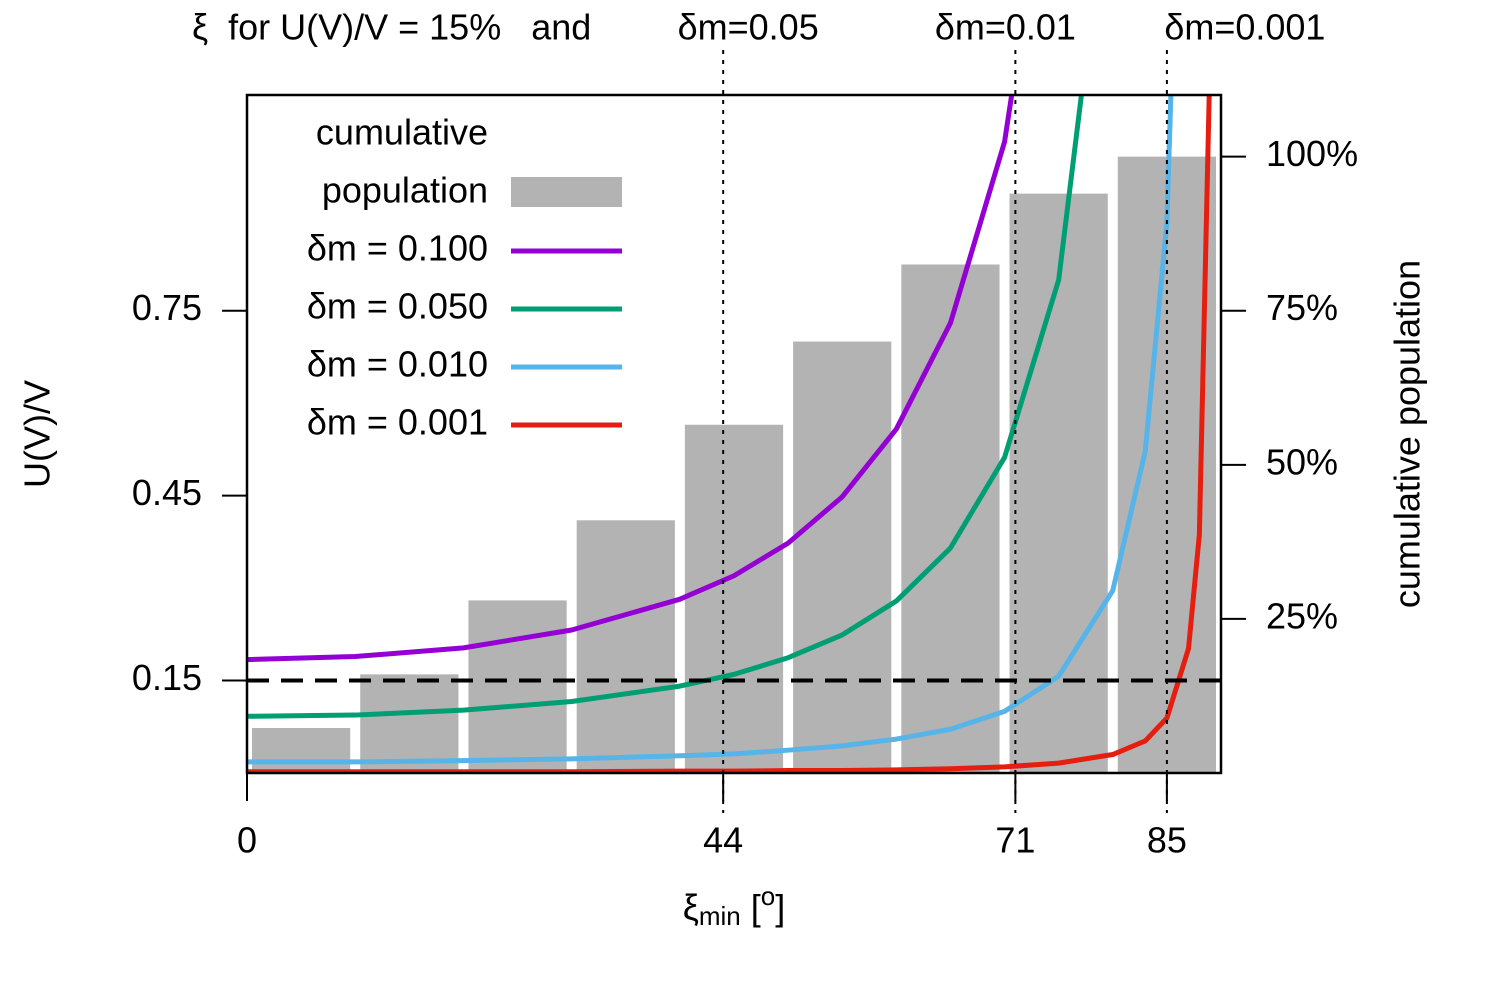  What do you see at coordinates (397, 306) in the screenshot?
I see `legend-label: δm = 0.050` at bounding box center [397, 306].